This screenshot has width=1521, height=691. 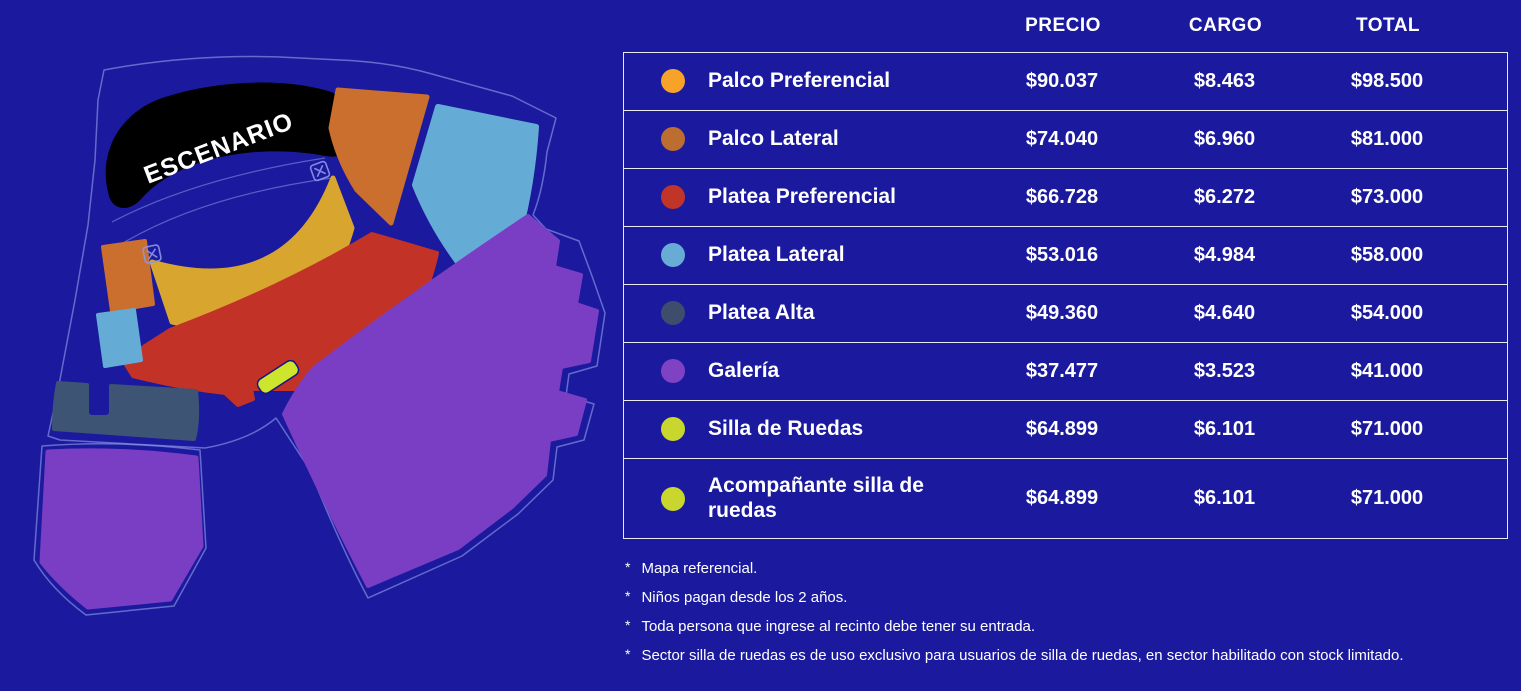 What do you see at coordinates (1388, 25) in the screenshot?
I see `column-header-total: TOTAL` at bounding box center [1388, 25].